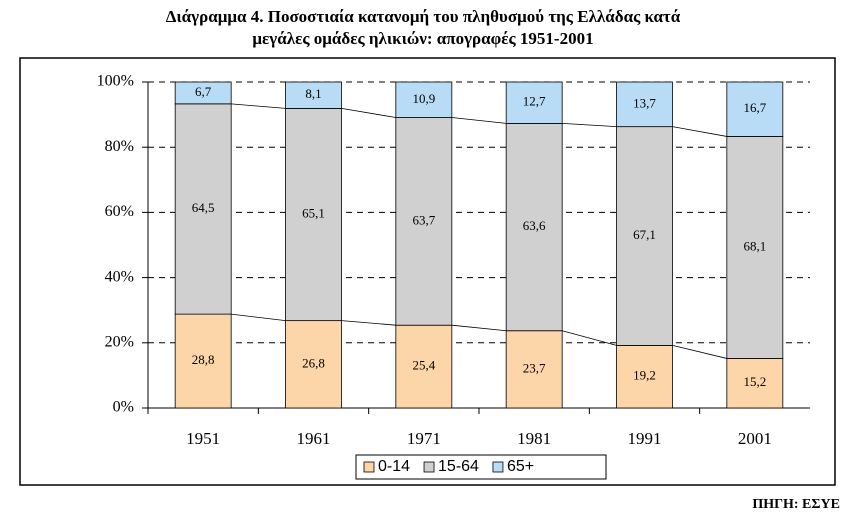 The image size is (846, 515). I want to click on data-label: 28,8, so click(203, 359).